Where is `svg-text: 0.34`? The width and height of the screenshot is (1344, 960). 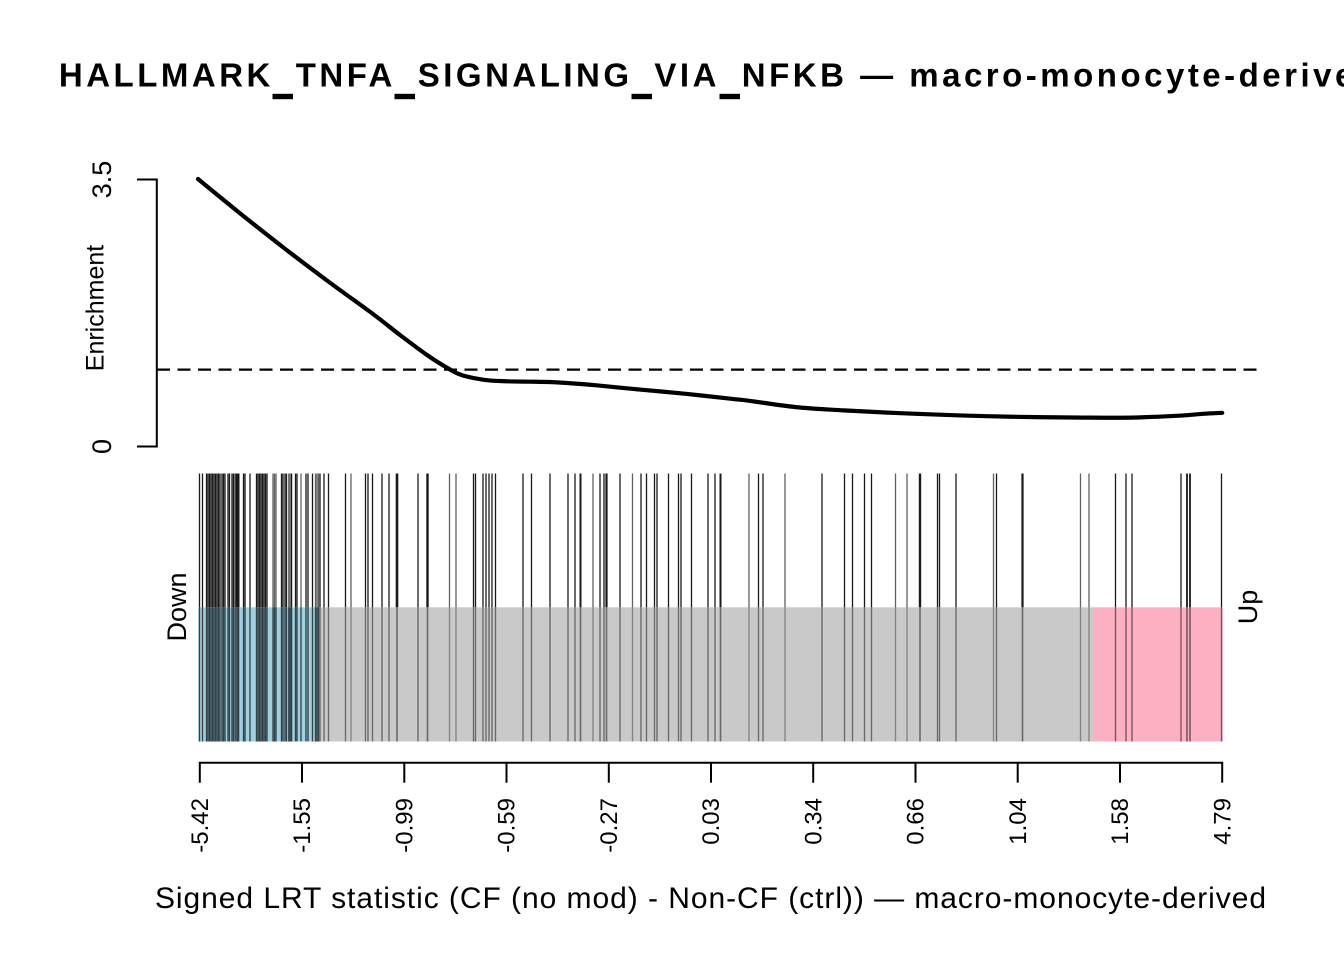
svg-text: 0.34 is located at coordinates (813, 821).